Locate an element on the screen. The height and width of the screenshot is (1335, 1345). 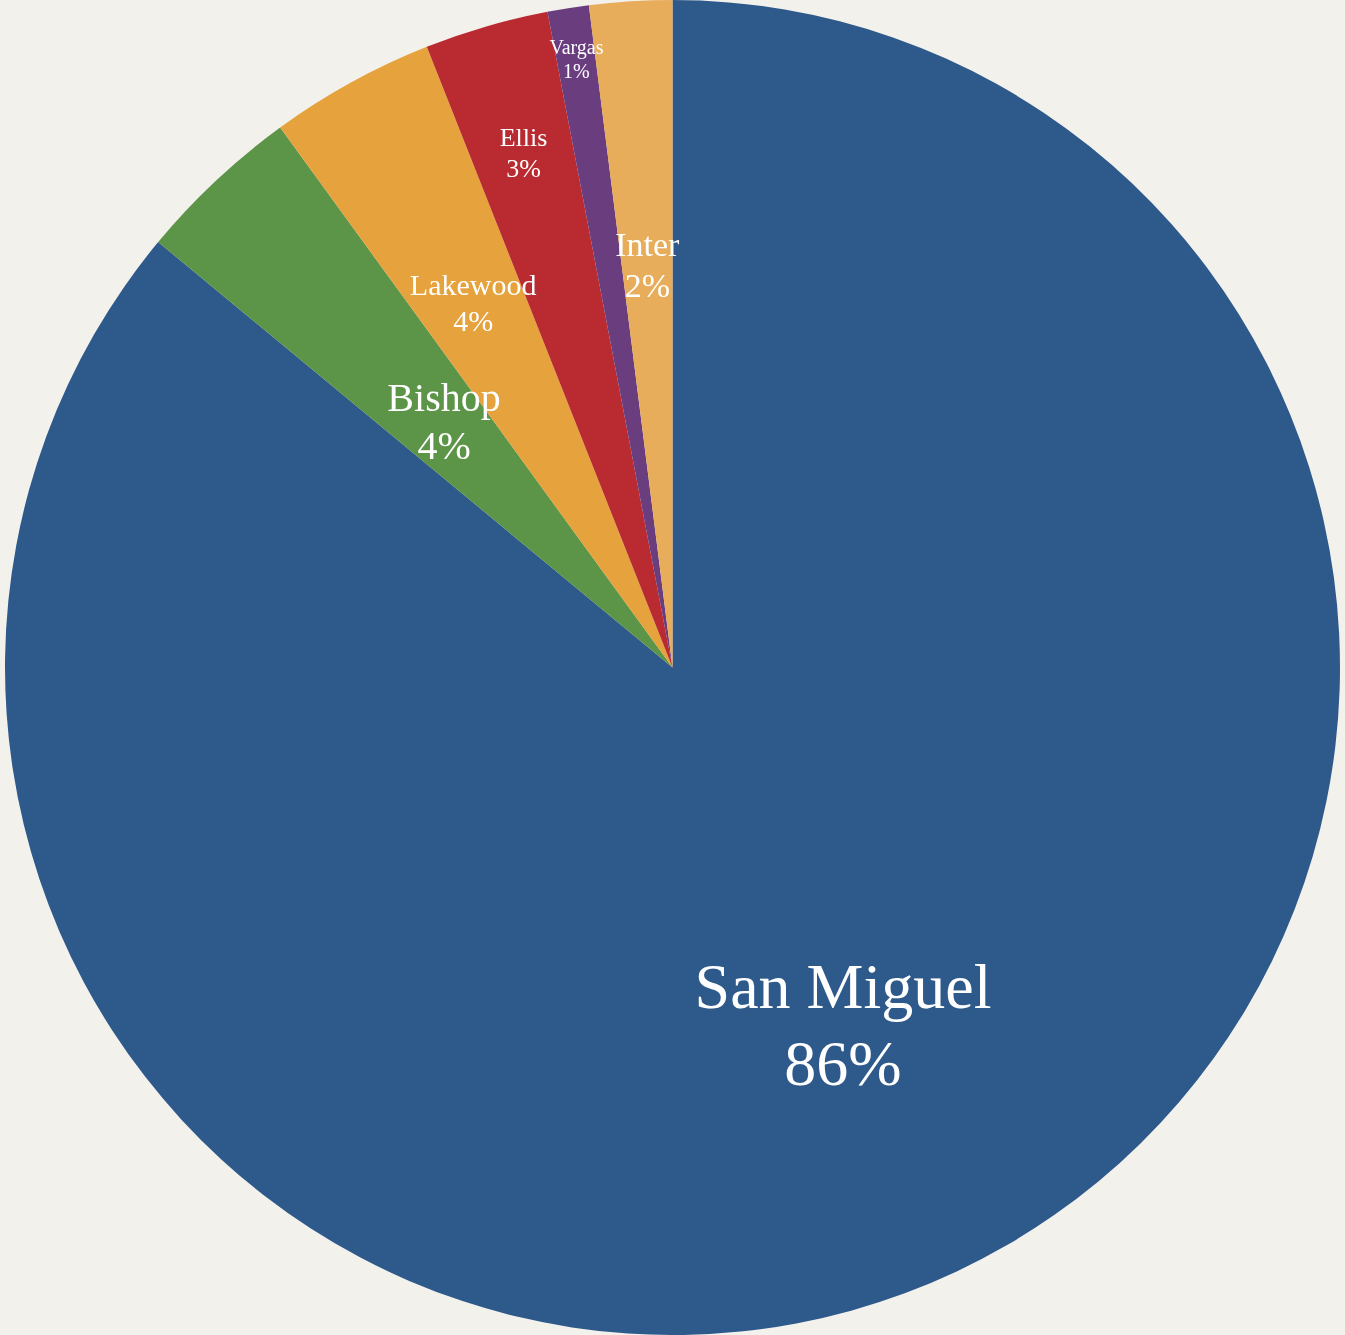
data-label: 1% is located at coordinates (576, 71).